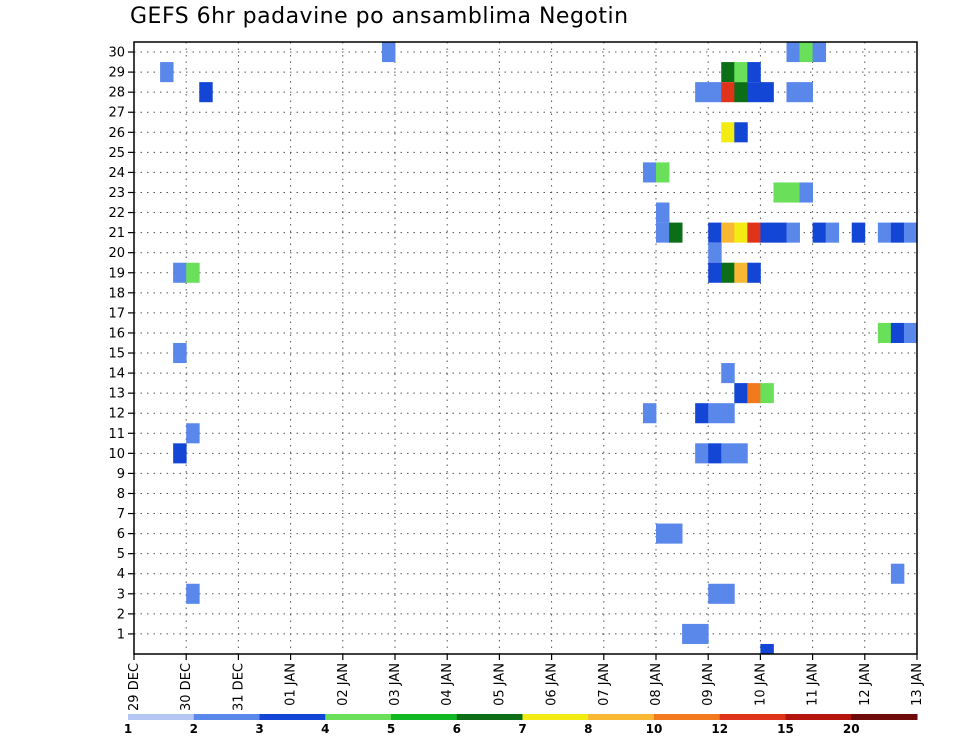 This screenshot has height=742, width=960. I want to click on chart-title: GEFS 6hr padavine po ansamblima Negotin, so click(379, 16).